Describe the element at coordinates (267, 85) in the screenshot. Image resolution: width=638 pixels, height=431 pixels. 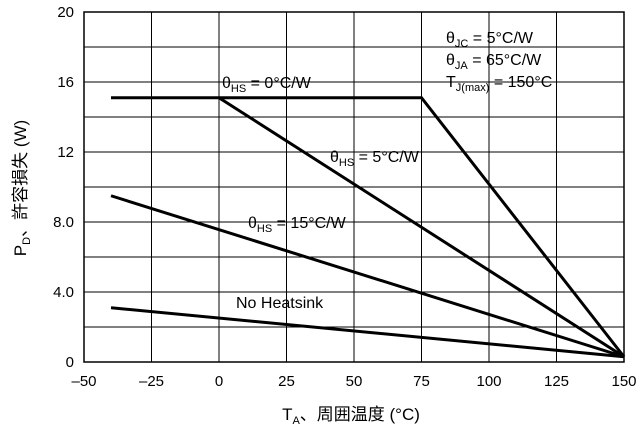
I see `series-label-hs0: θHS = 0°C/W` at that location.